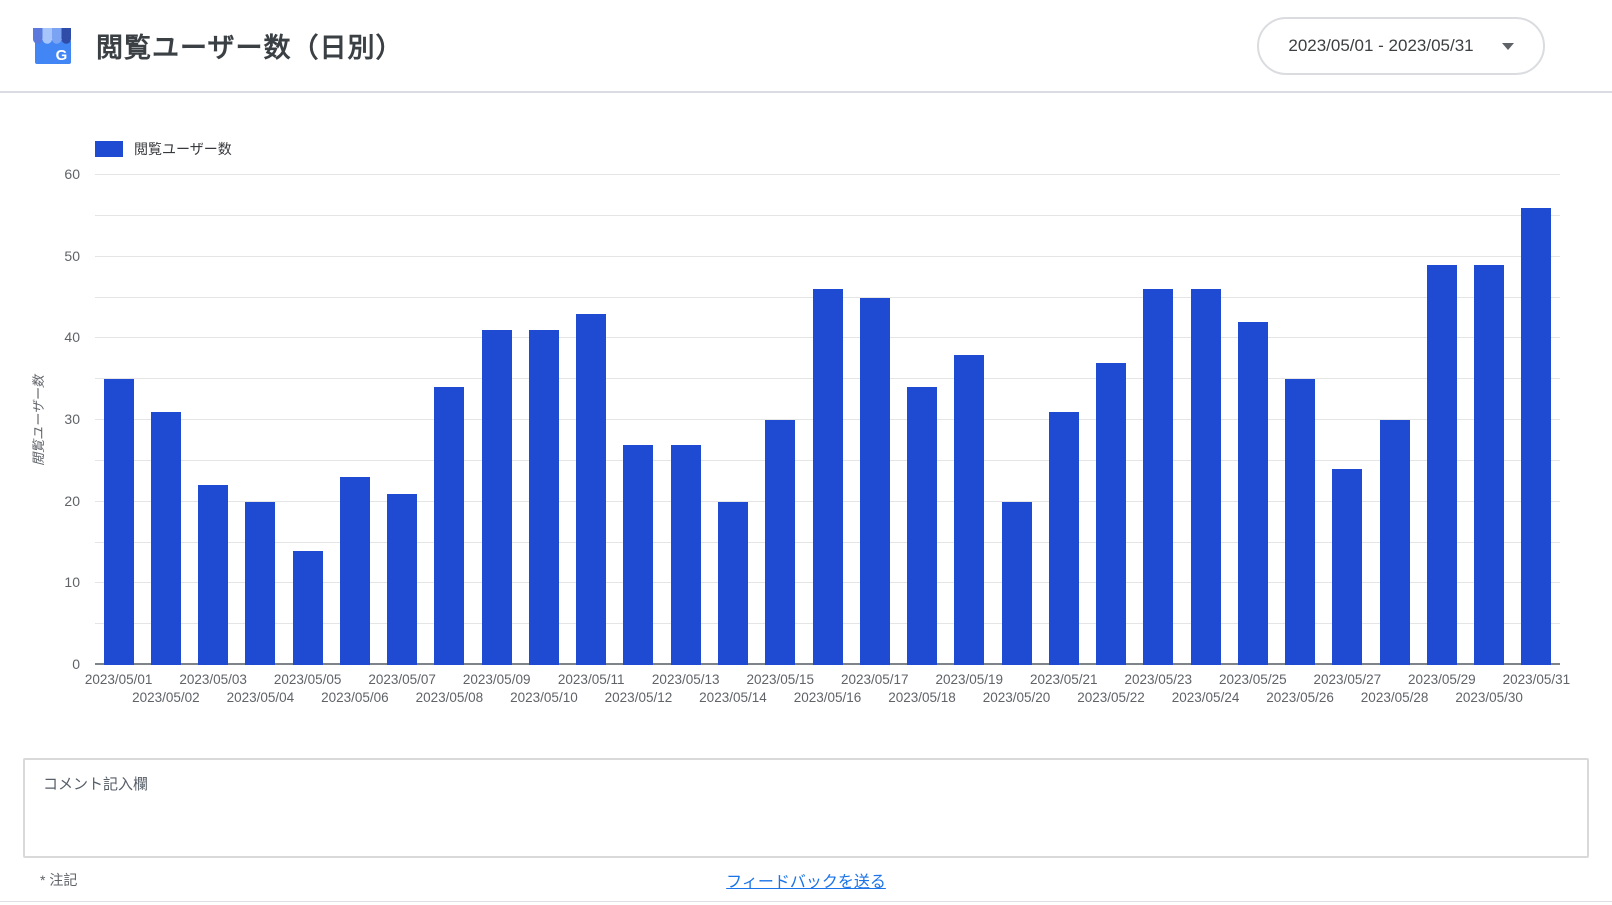  I want to click on x-axis-tick-label: 2023/05/08, so click(449, 697).